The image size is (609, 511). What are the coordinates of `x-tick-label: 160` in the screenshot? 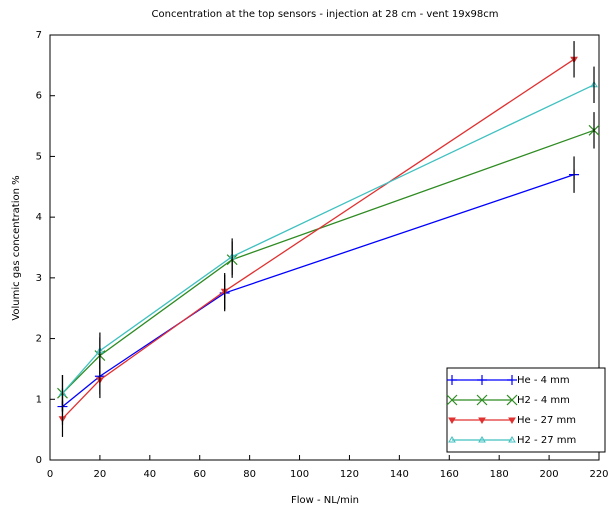 It's located at (449, 474).